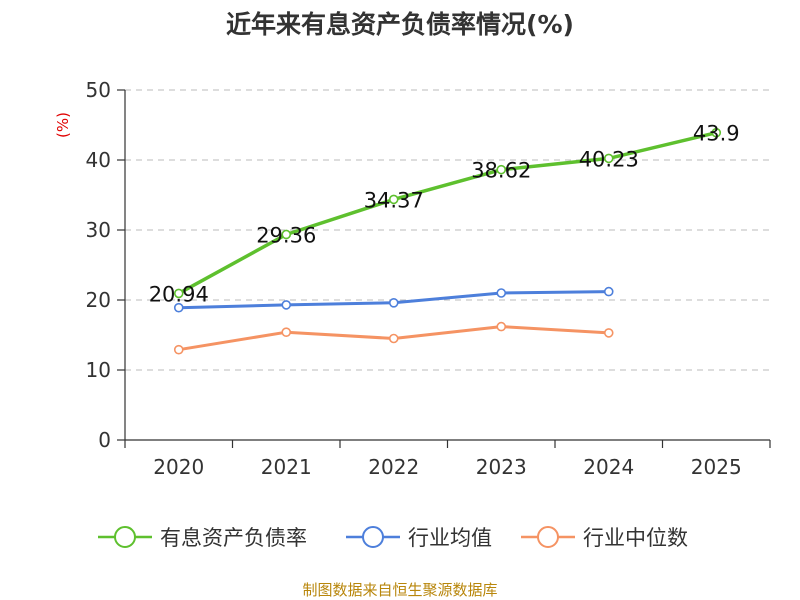 The image size is (800, 600). What do you see at coordinates (635, 538) in the screenshot?
I see `legend-label: 行业中位数` at bounding box center [635, 538].